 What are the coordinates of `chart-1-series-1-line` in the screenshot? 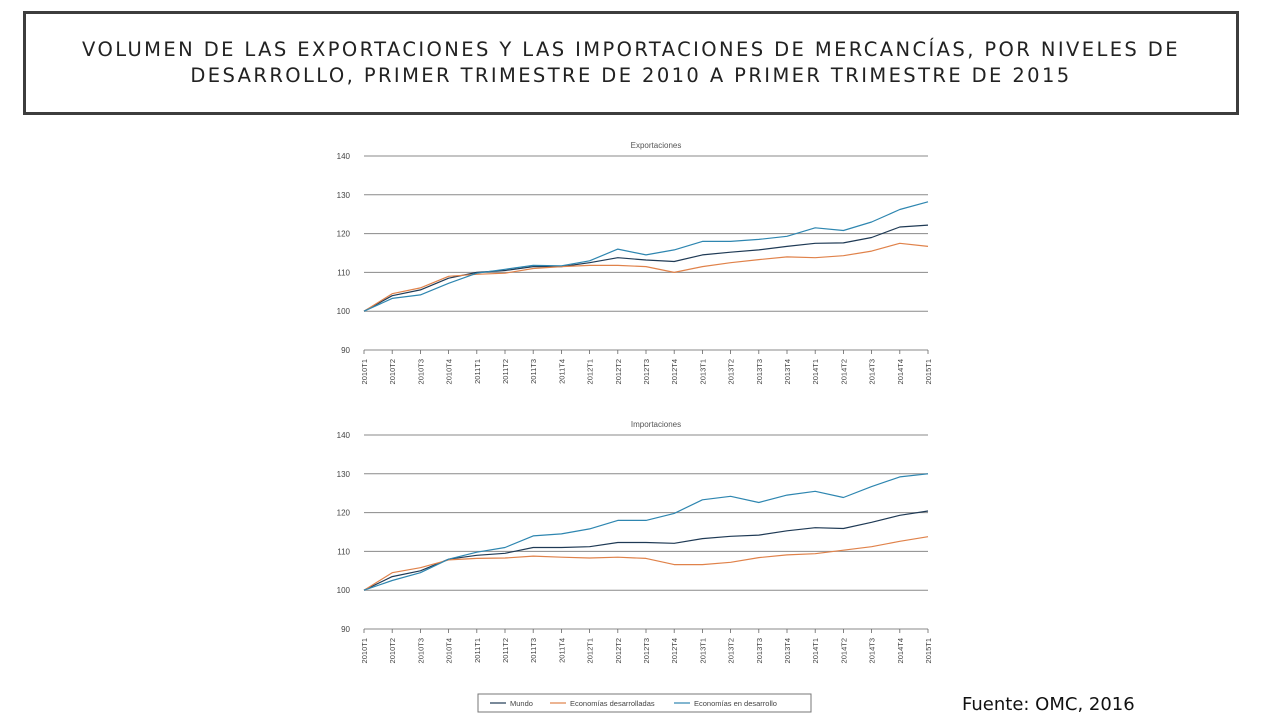 It's located at (646, 268).